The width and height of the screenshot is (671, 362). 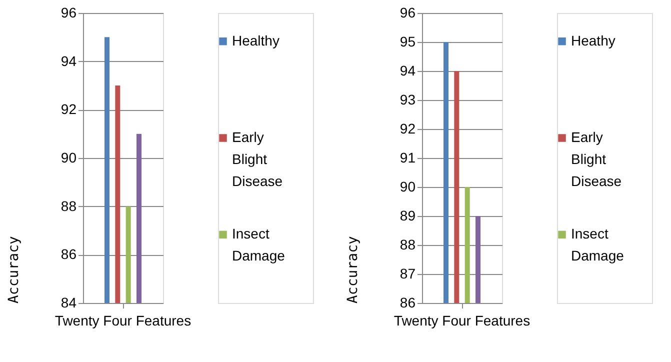 What do you see at coordinates (408, 274) in the screenshot?
I see `y-tick-label: 87` at bounding box center [408, 274].